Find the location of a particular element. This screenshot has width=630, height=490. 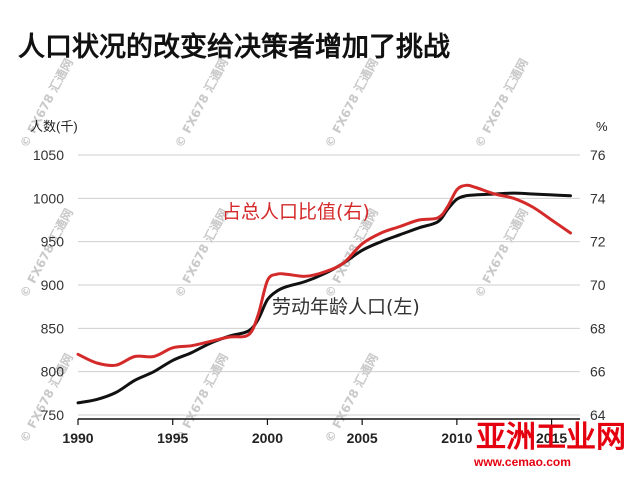

left-tick-label: 1050 is located at coordinates (48, 155).